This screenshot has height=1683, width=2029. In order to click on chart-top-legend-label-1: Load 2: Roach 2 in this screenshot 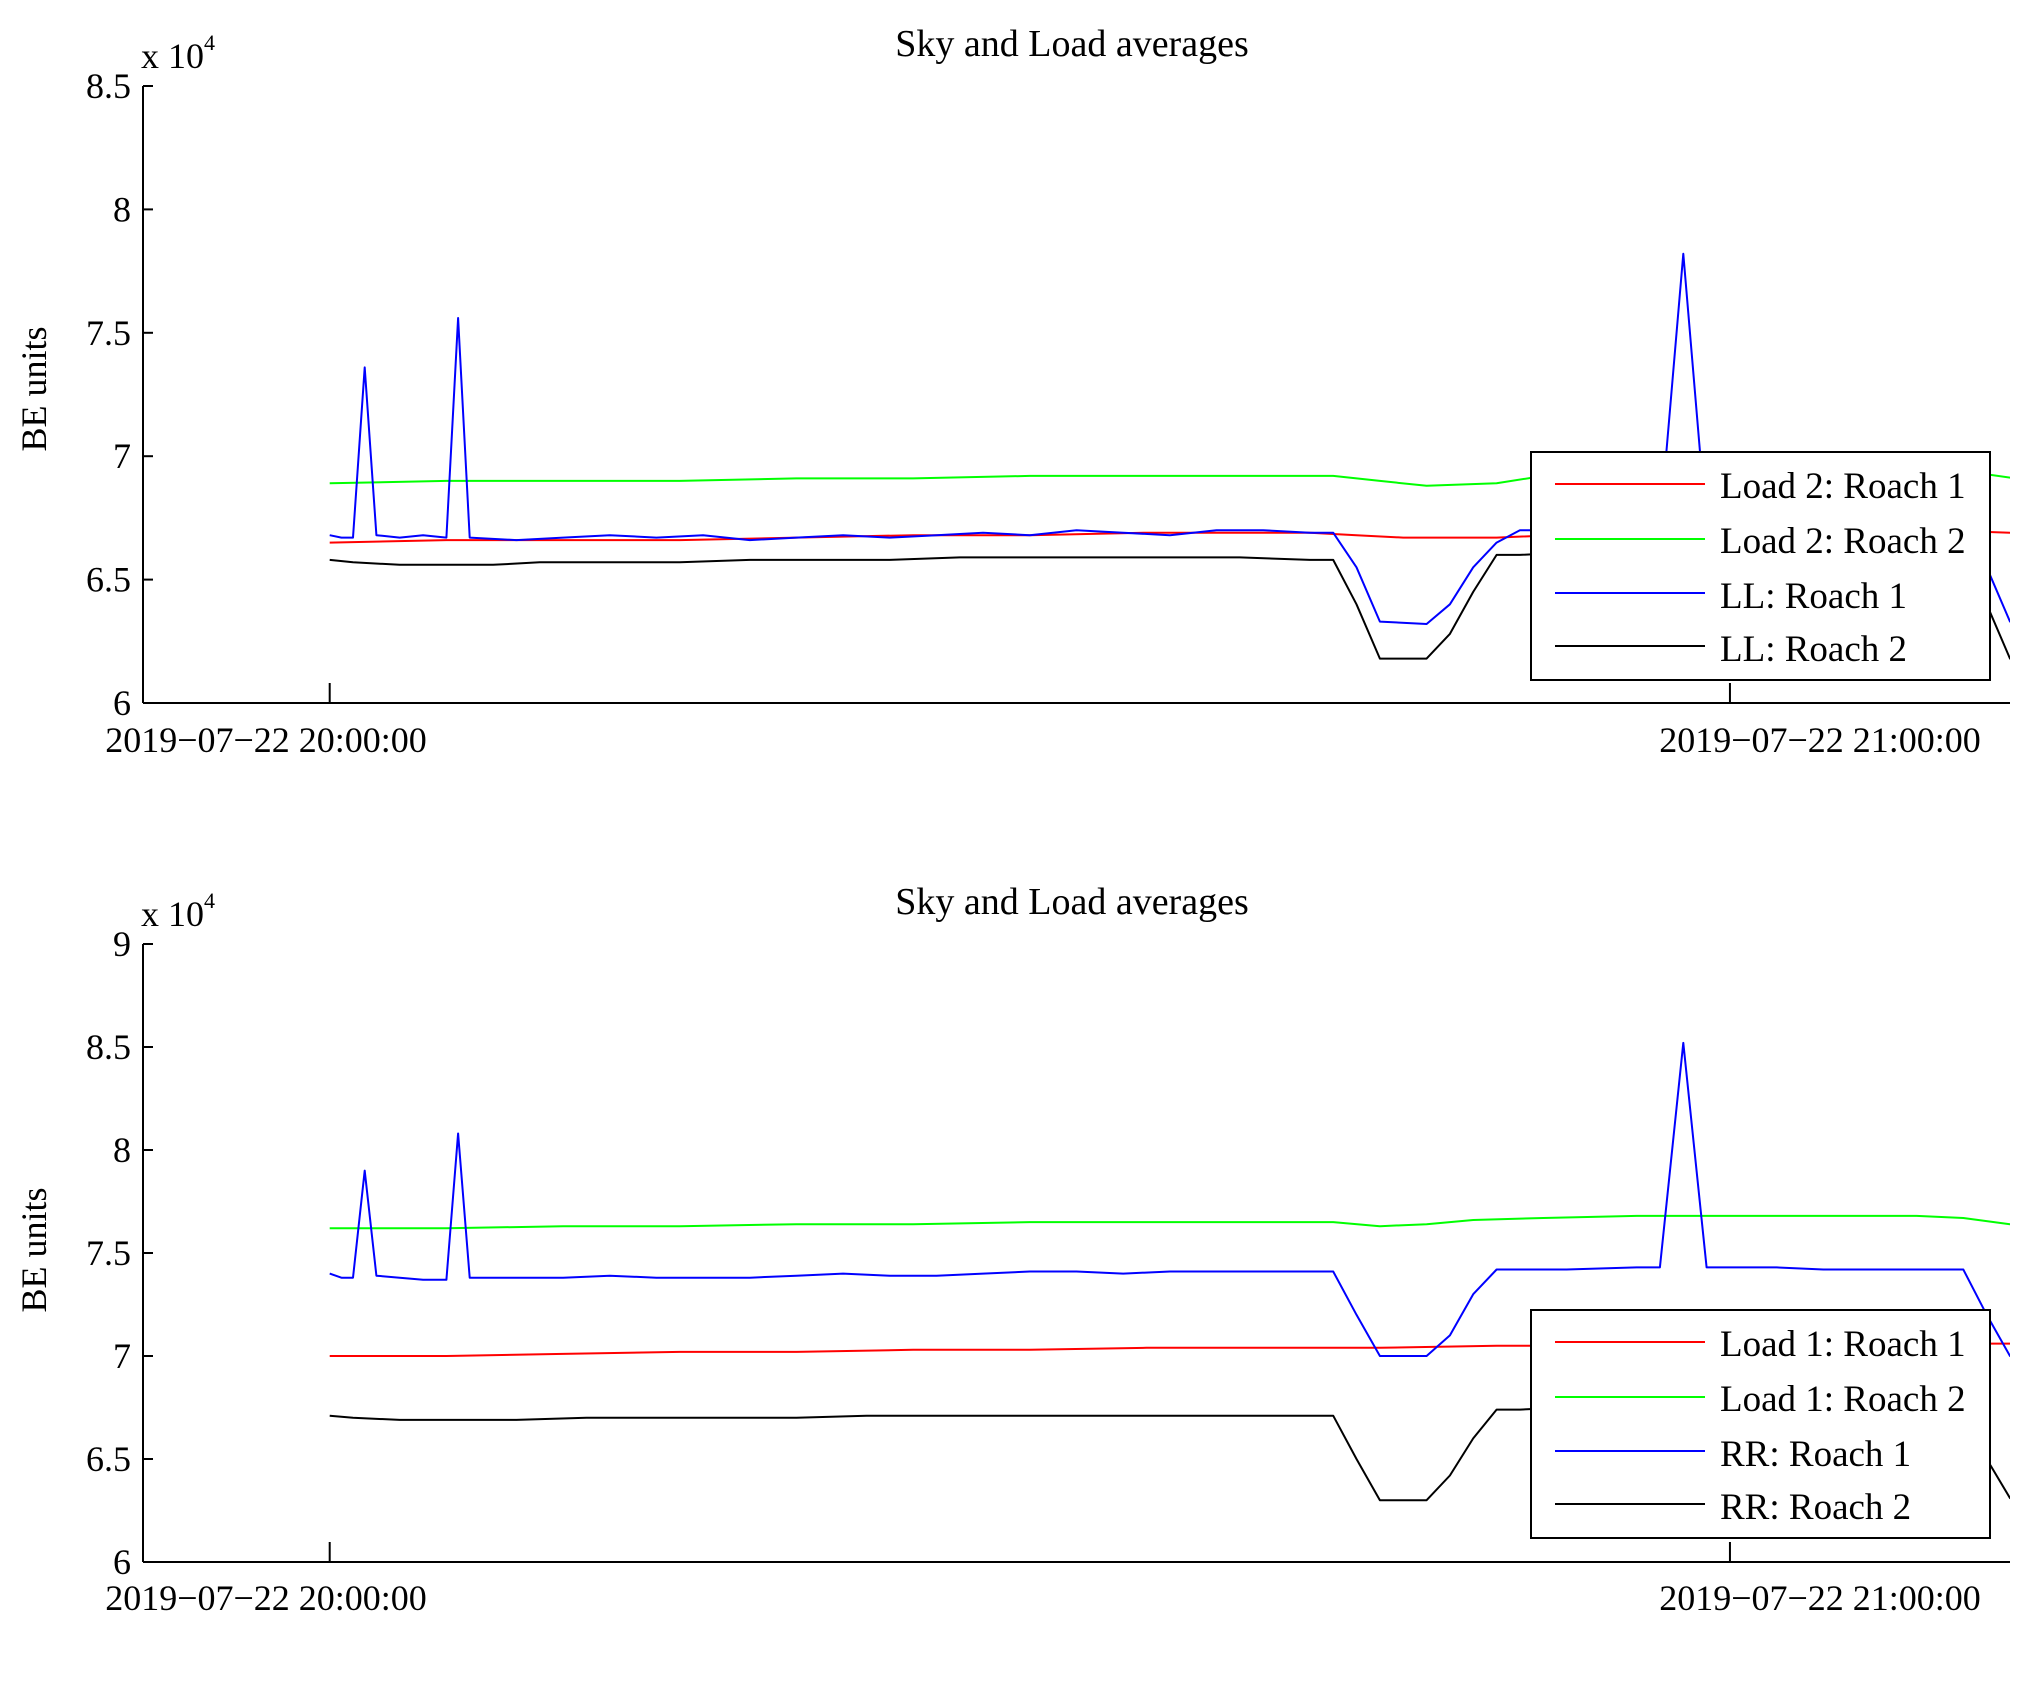, I will do `click(1843, 541)`.